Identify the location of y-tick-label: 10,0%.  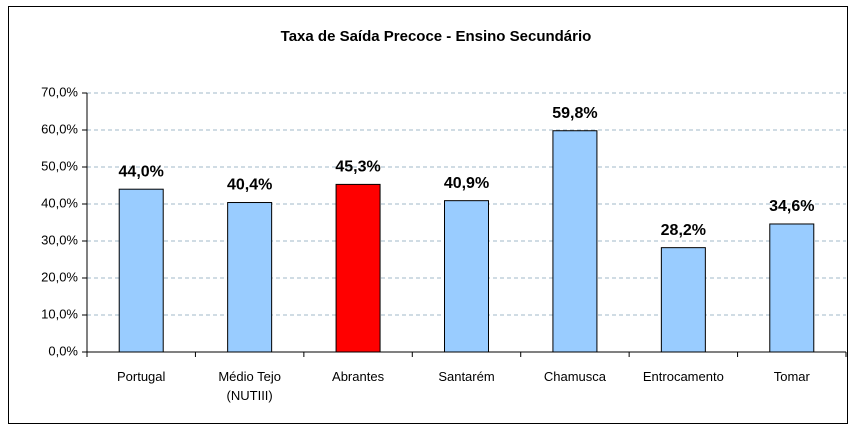
(59, 313).